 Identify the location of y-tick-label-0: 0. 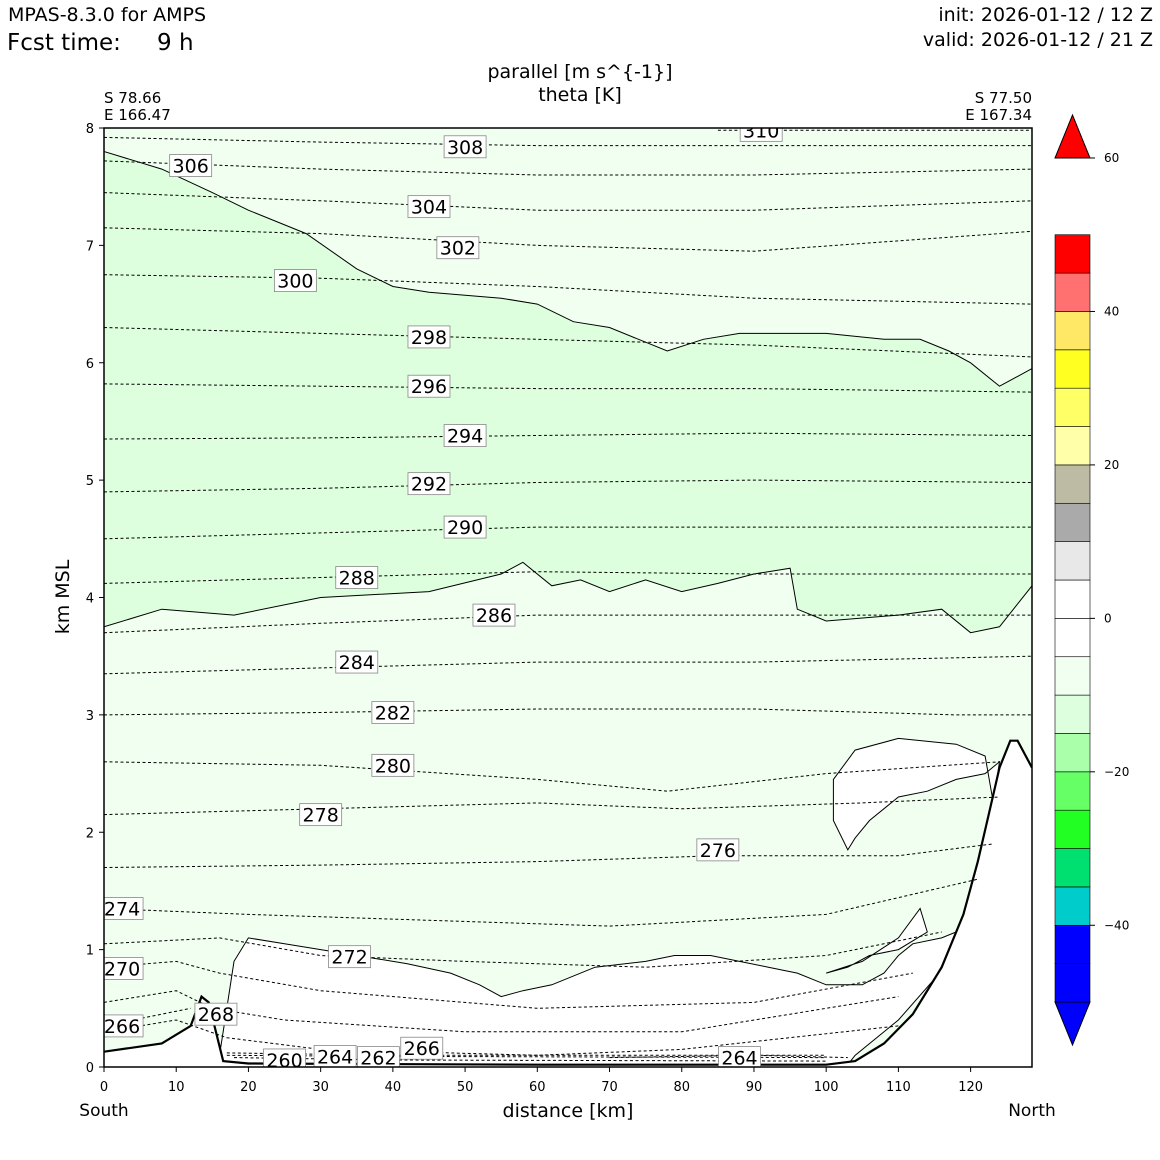
(90, 1068).